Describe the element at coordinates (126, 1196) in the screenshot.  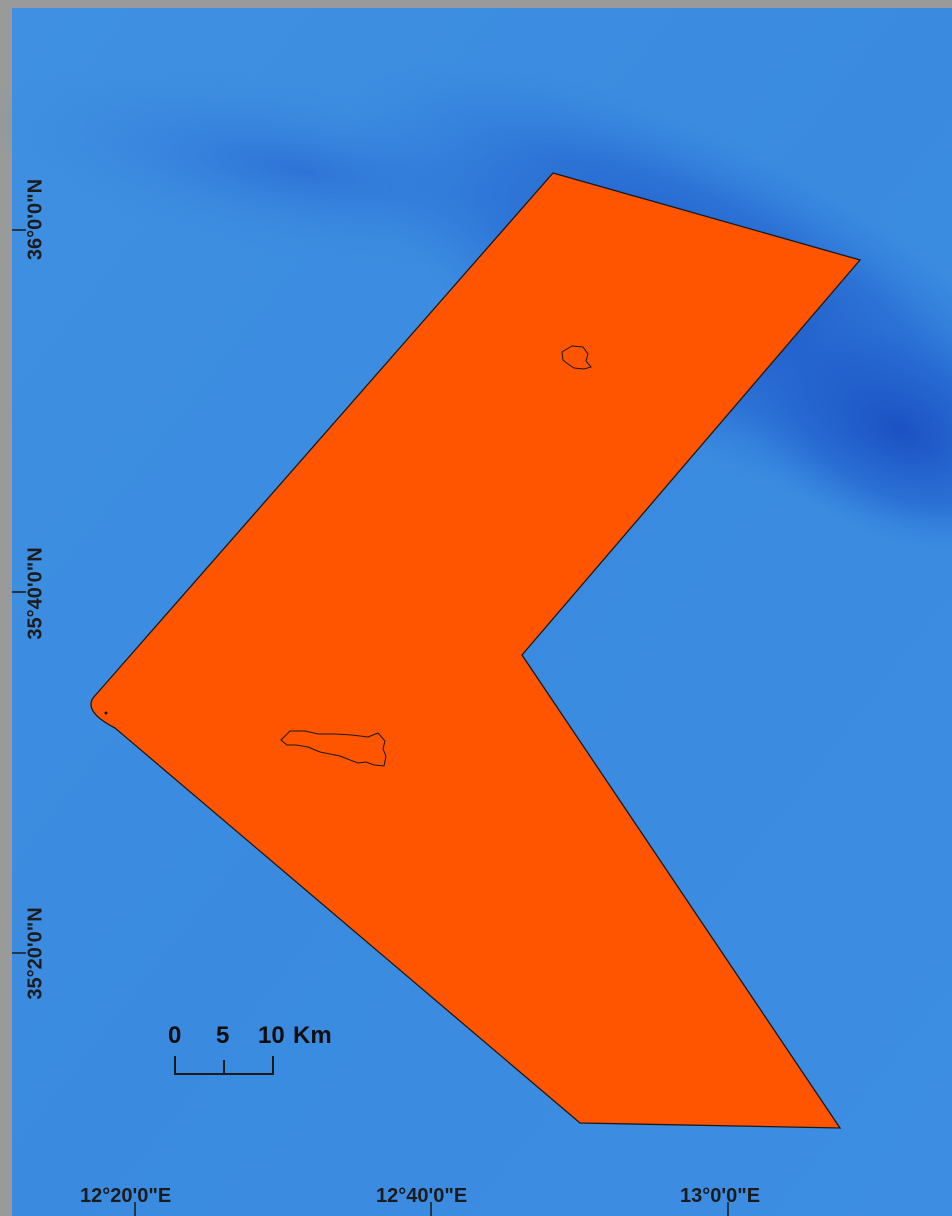
I see `longitude-label: 12°20'0"E` at that location.